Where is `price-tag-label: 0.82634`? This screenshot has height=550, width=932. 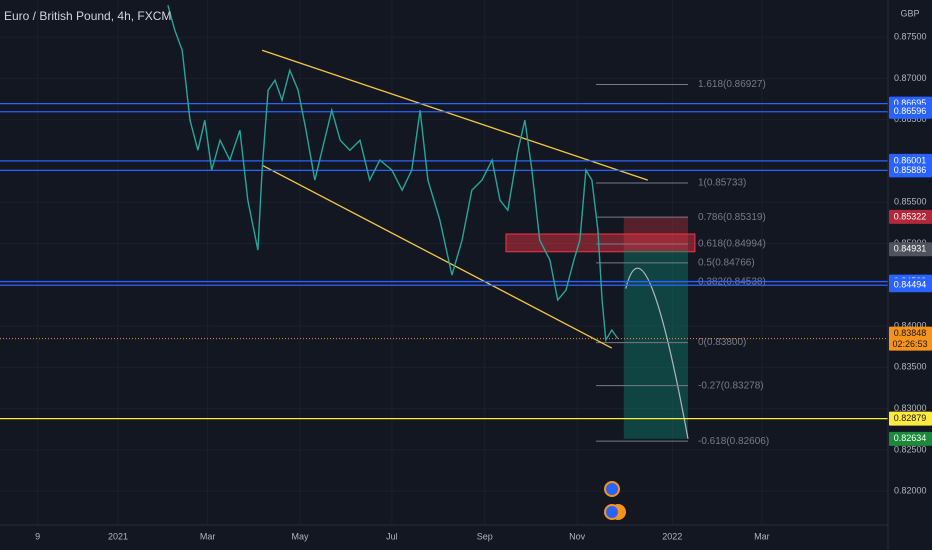 price-tag-label: 0.82634 is located at coordinates (910, 438).